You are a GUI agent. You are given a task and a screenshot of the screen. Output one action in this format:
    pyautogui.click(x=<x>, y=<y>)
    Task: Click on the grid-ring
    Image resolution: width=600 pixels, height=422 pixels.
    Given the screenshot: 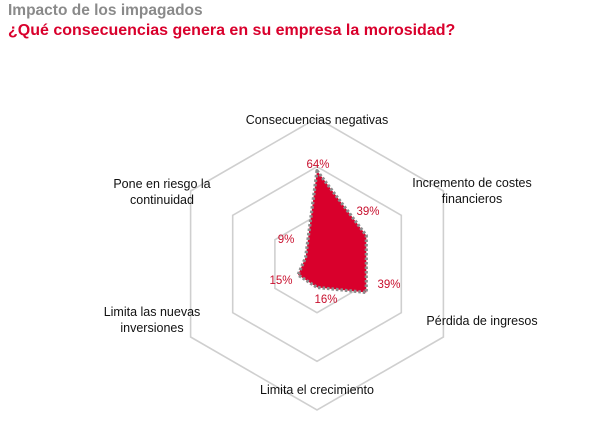 What is the action you would take?
    pyautogui.click(x=317, y=264)
    